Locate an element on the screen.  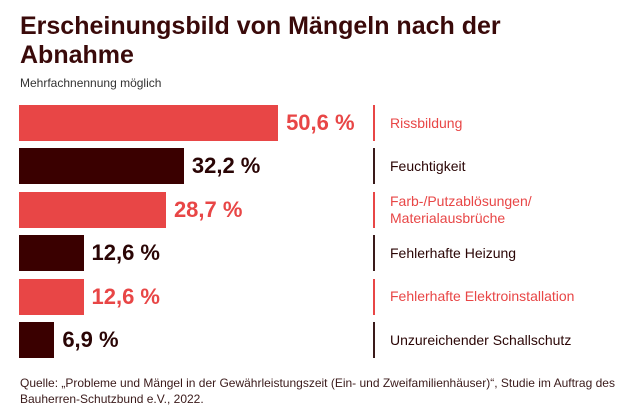
category-label: Feuchtigkeit is located at coordinates (428, 165).